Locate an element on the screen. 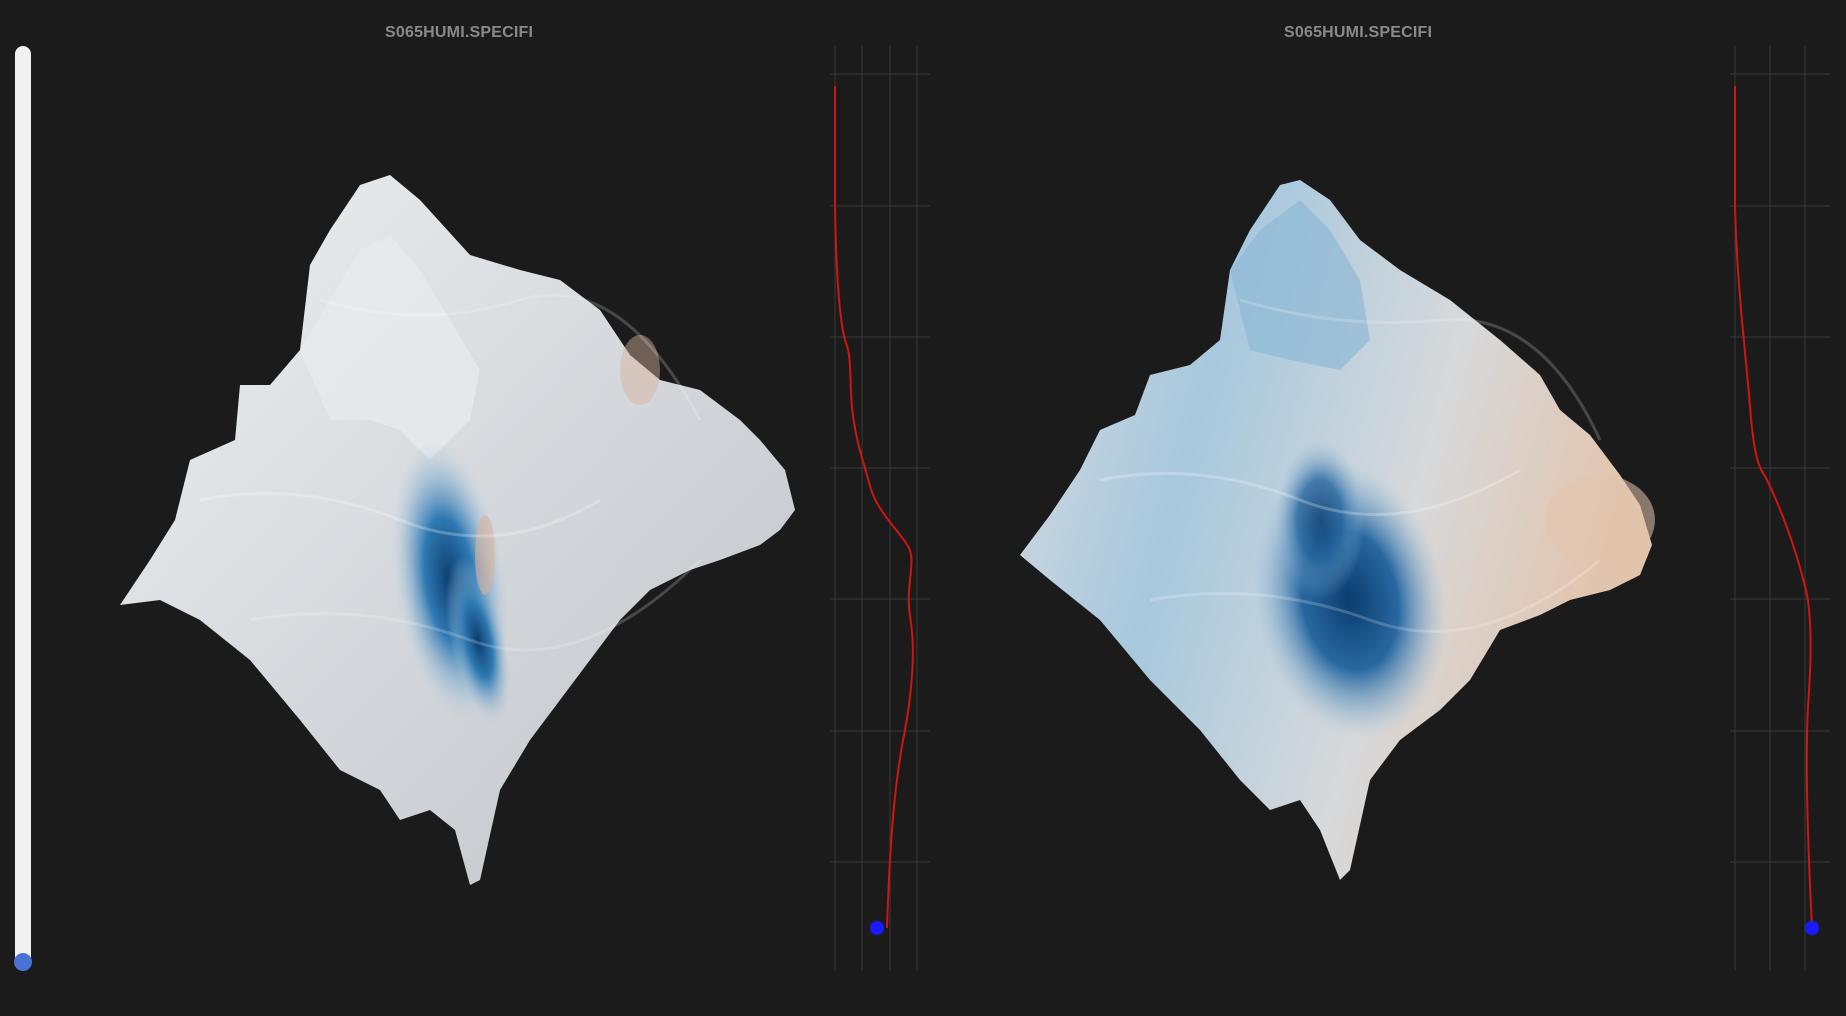  profile-marker-left is located at coordinates (877, 928).